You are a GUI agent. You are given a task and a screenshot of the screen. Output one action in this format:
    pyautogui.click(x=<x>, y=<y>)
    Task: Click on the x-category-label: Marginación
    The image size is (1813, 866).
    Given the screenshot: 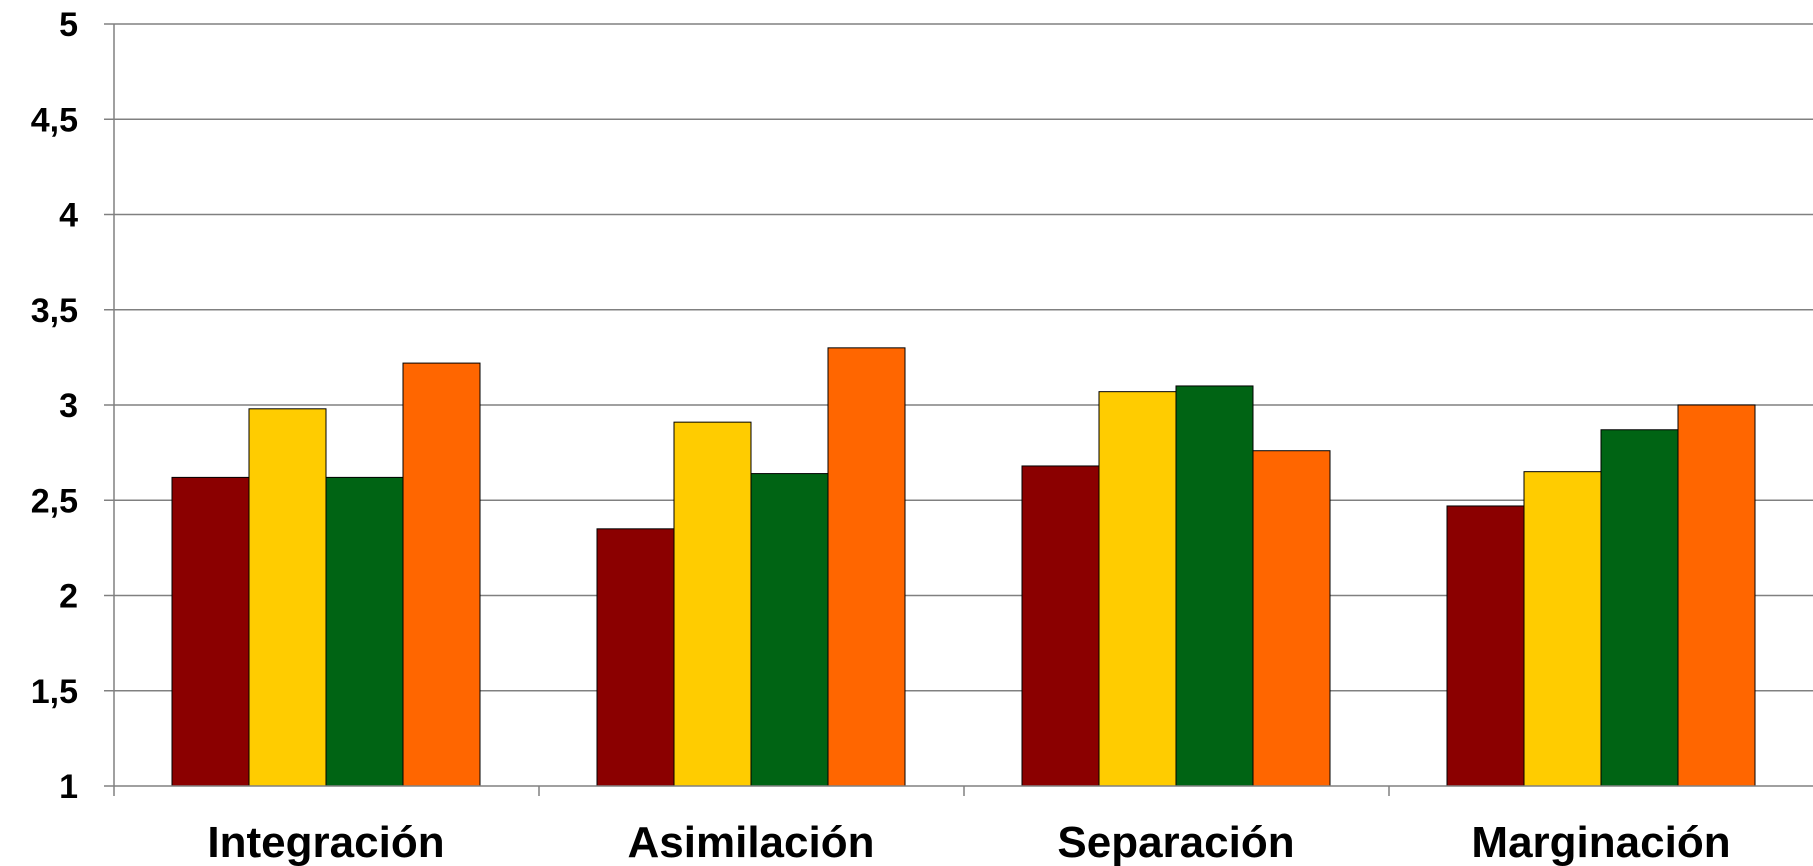 What is the action you would take?
    pyautogui.click(x=1600, y=842)
    